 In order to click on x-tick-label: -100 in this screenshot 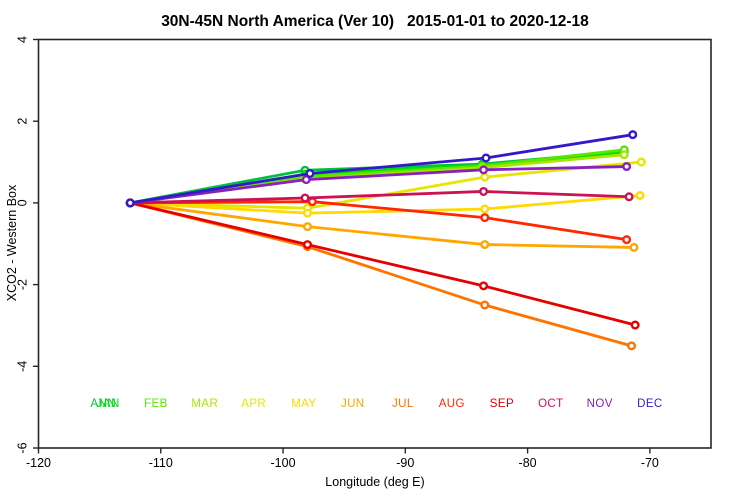, I will do `click(283, 463)`.